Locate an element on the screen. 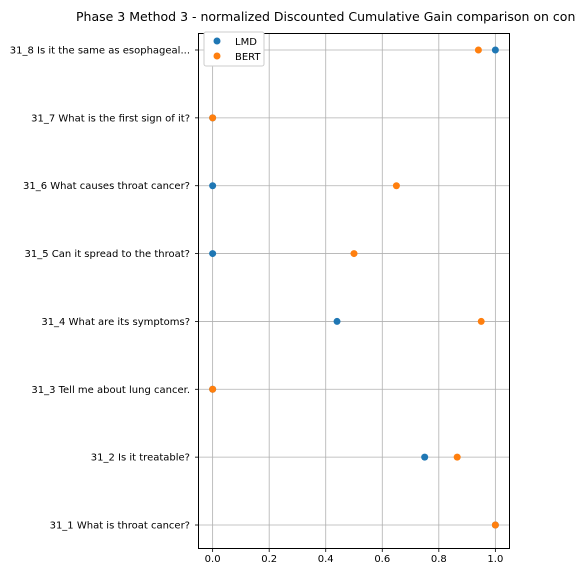  legend: LMD BERT is located at coordinates (234, 49).